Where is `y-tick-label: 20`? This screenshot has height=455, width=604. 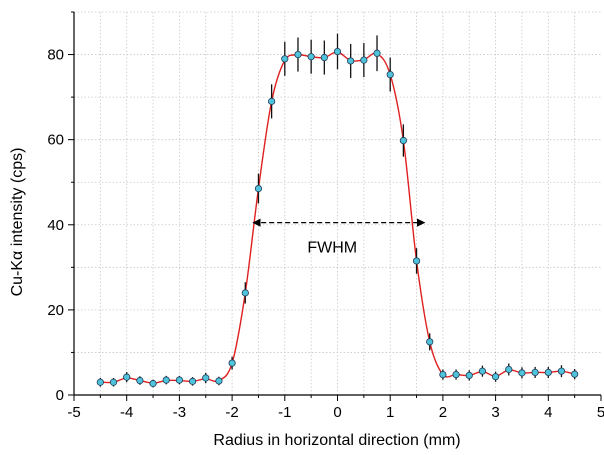 y-tick-label: 20 is located at coordinates (55, 310).